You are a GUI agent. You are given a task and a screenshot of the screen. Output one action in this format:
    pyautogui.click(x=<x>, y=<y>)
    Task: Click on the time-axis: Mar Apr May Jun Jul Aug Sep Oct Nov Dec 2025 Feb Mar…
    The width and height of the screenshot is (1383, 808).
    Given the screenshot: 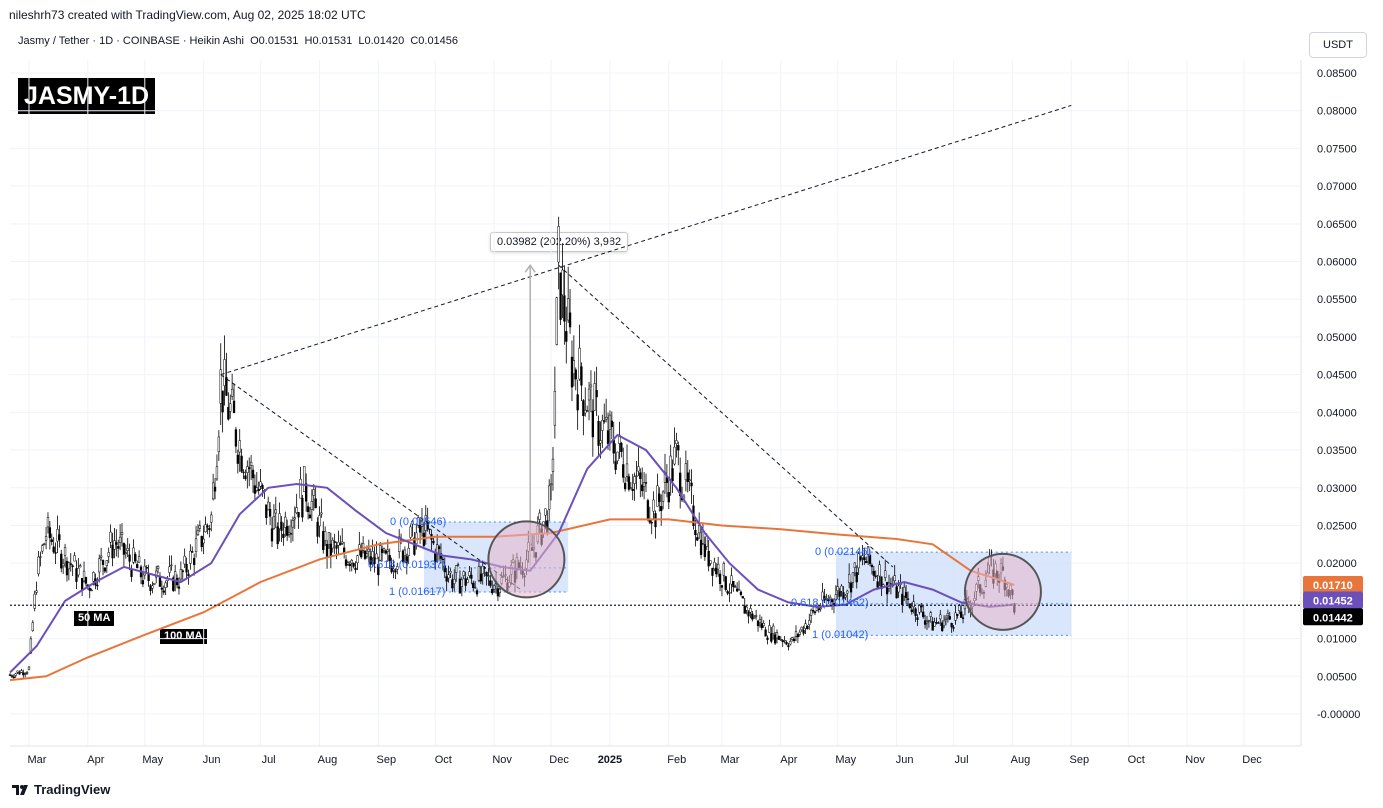 What is the action you would take?
    pyautogui.click(x=645, y=760)
    